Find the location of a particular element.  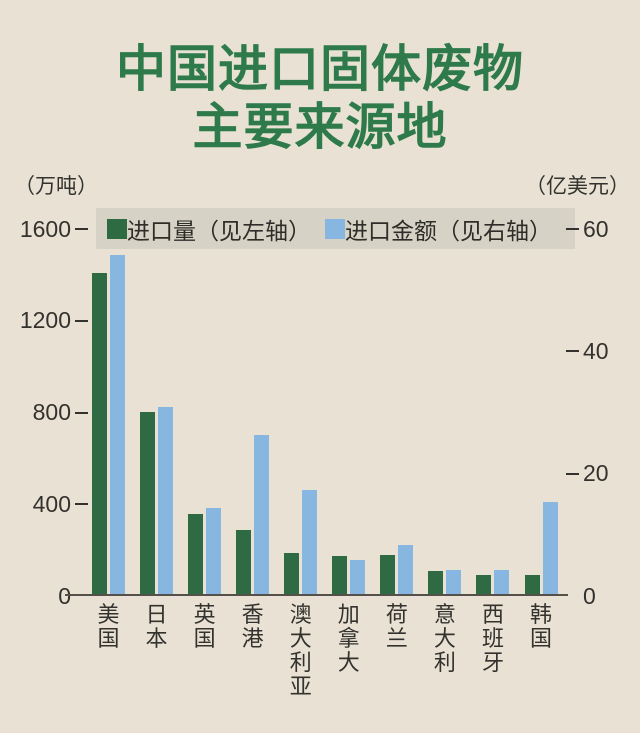

left-axis-unit-label: （万吨） is located at coordinates (56, 186).